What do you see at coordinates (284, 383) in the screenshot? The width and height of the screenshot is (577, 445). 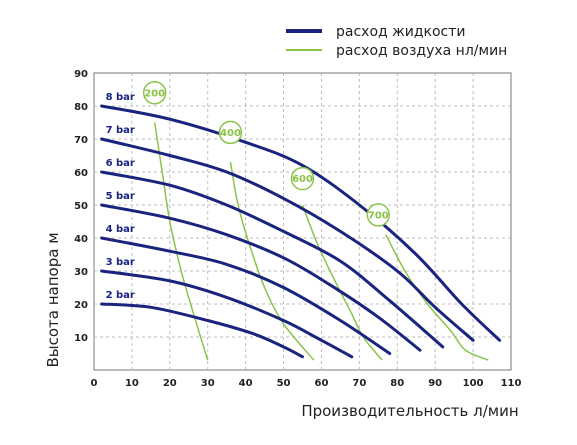 I see `x-tick-label: 50` at bounding box center [284, 383].